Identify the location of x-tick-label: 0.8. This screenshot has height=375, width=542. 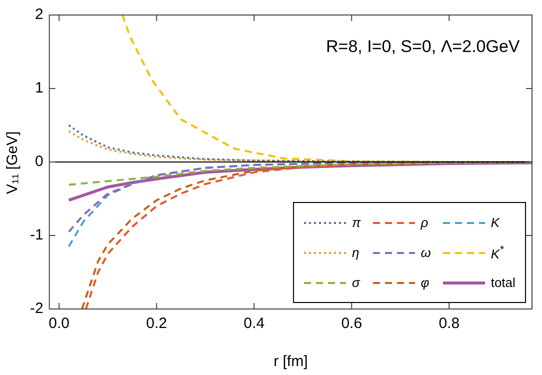
(449, 323).